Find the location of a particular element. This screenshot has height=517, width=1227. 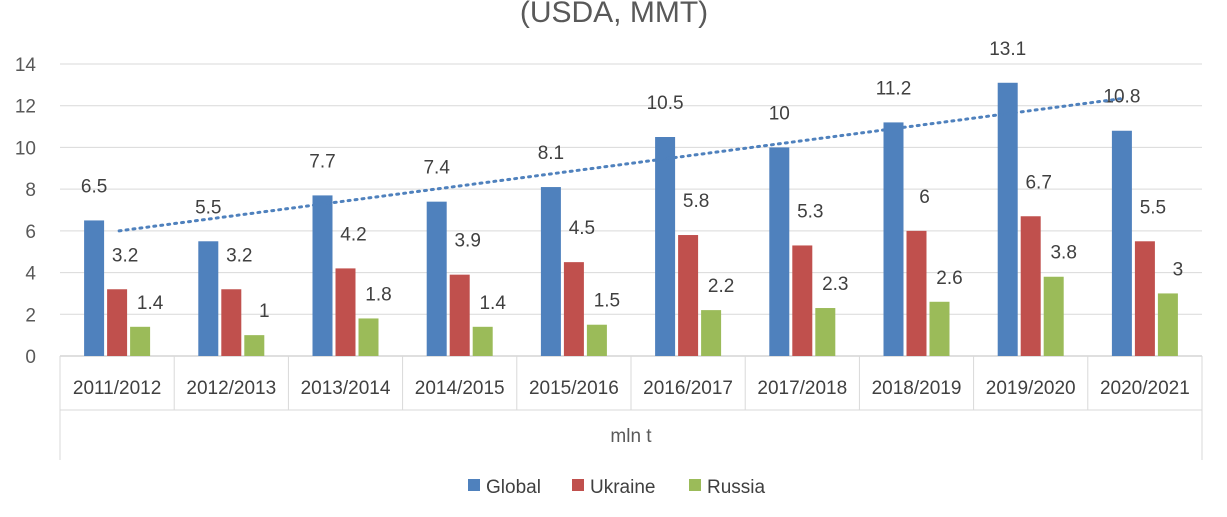

data-label-global: 11.2 is located at coordinates (894, 88).